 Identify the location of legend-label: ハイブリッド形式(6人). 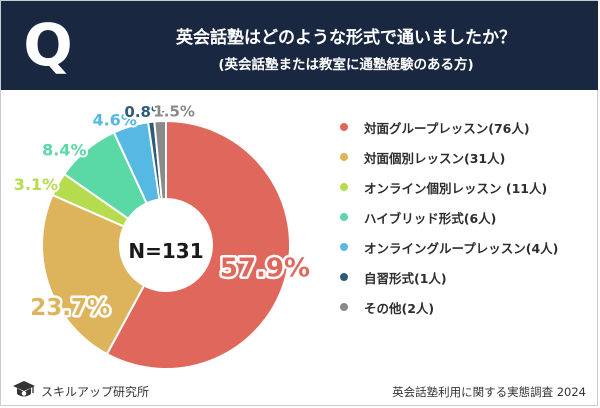
(430, 218).